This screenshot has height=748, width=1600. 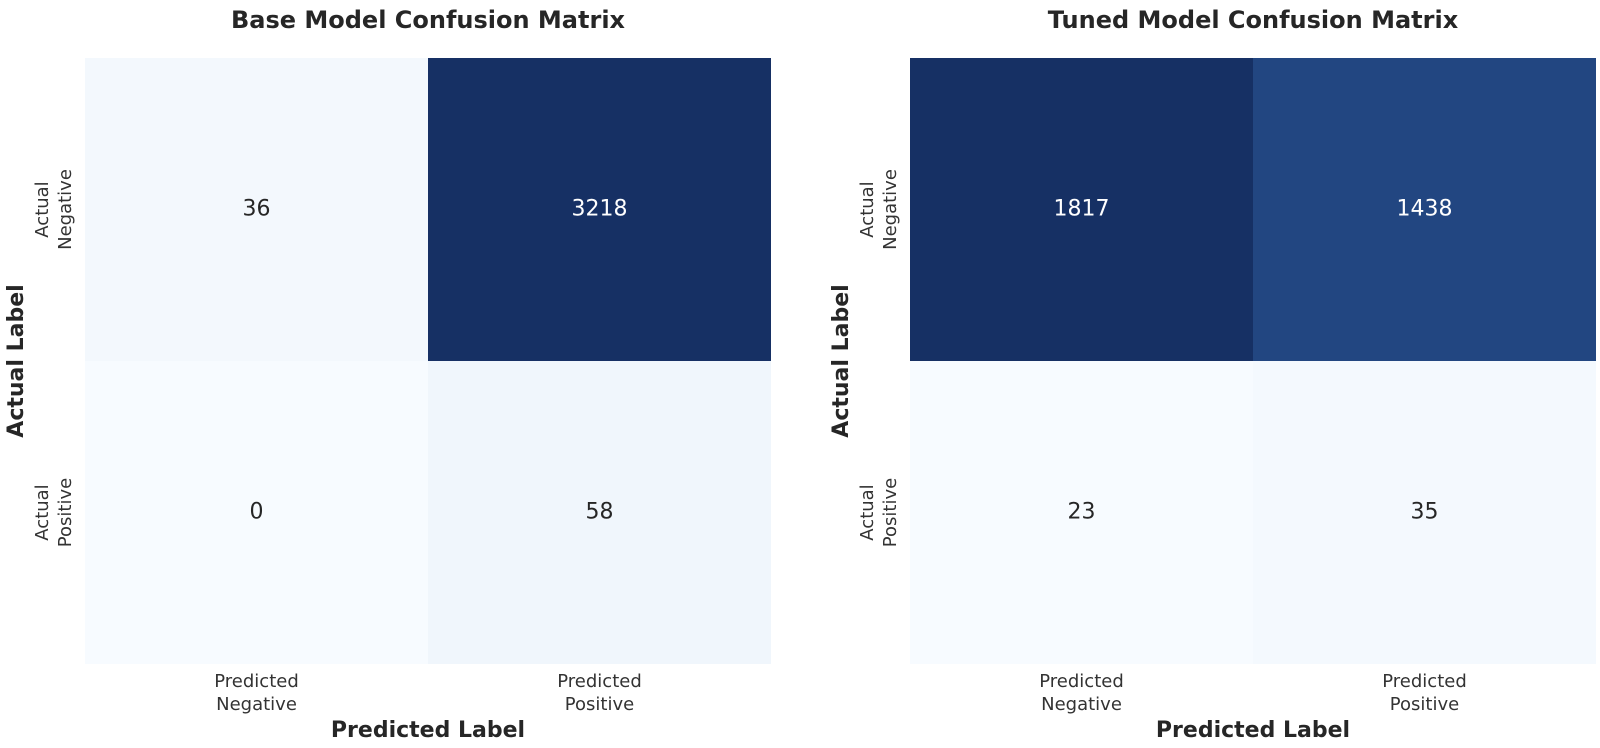 What do you see at coordinates (1081, 693) in the screenshot?
I see `chart-2-x-tick-0: Predicted Negative` at bounding box center [1081, 693].